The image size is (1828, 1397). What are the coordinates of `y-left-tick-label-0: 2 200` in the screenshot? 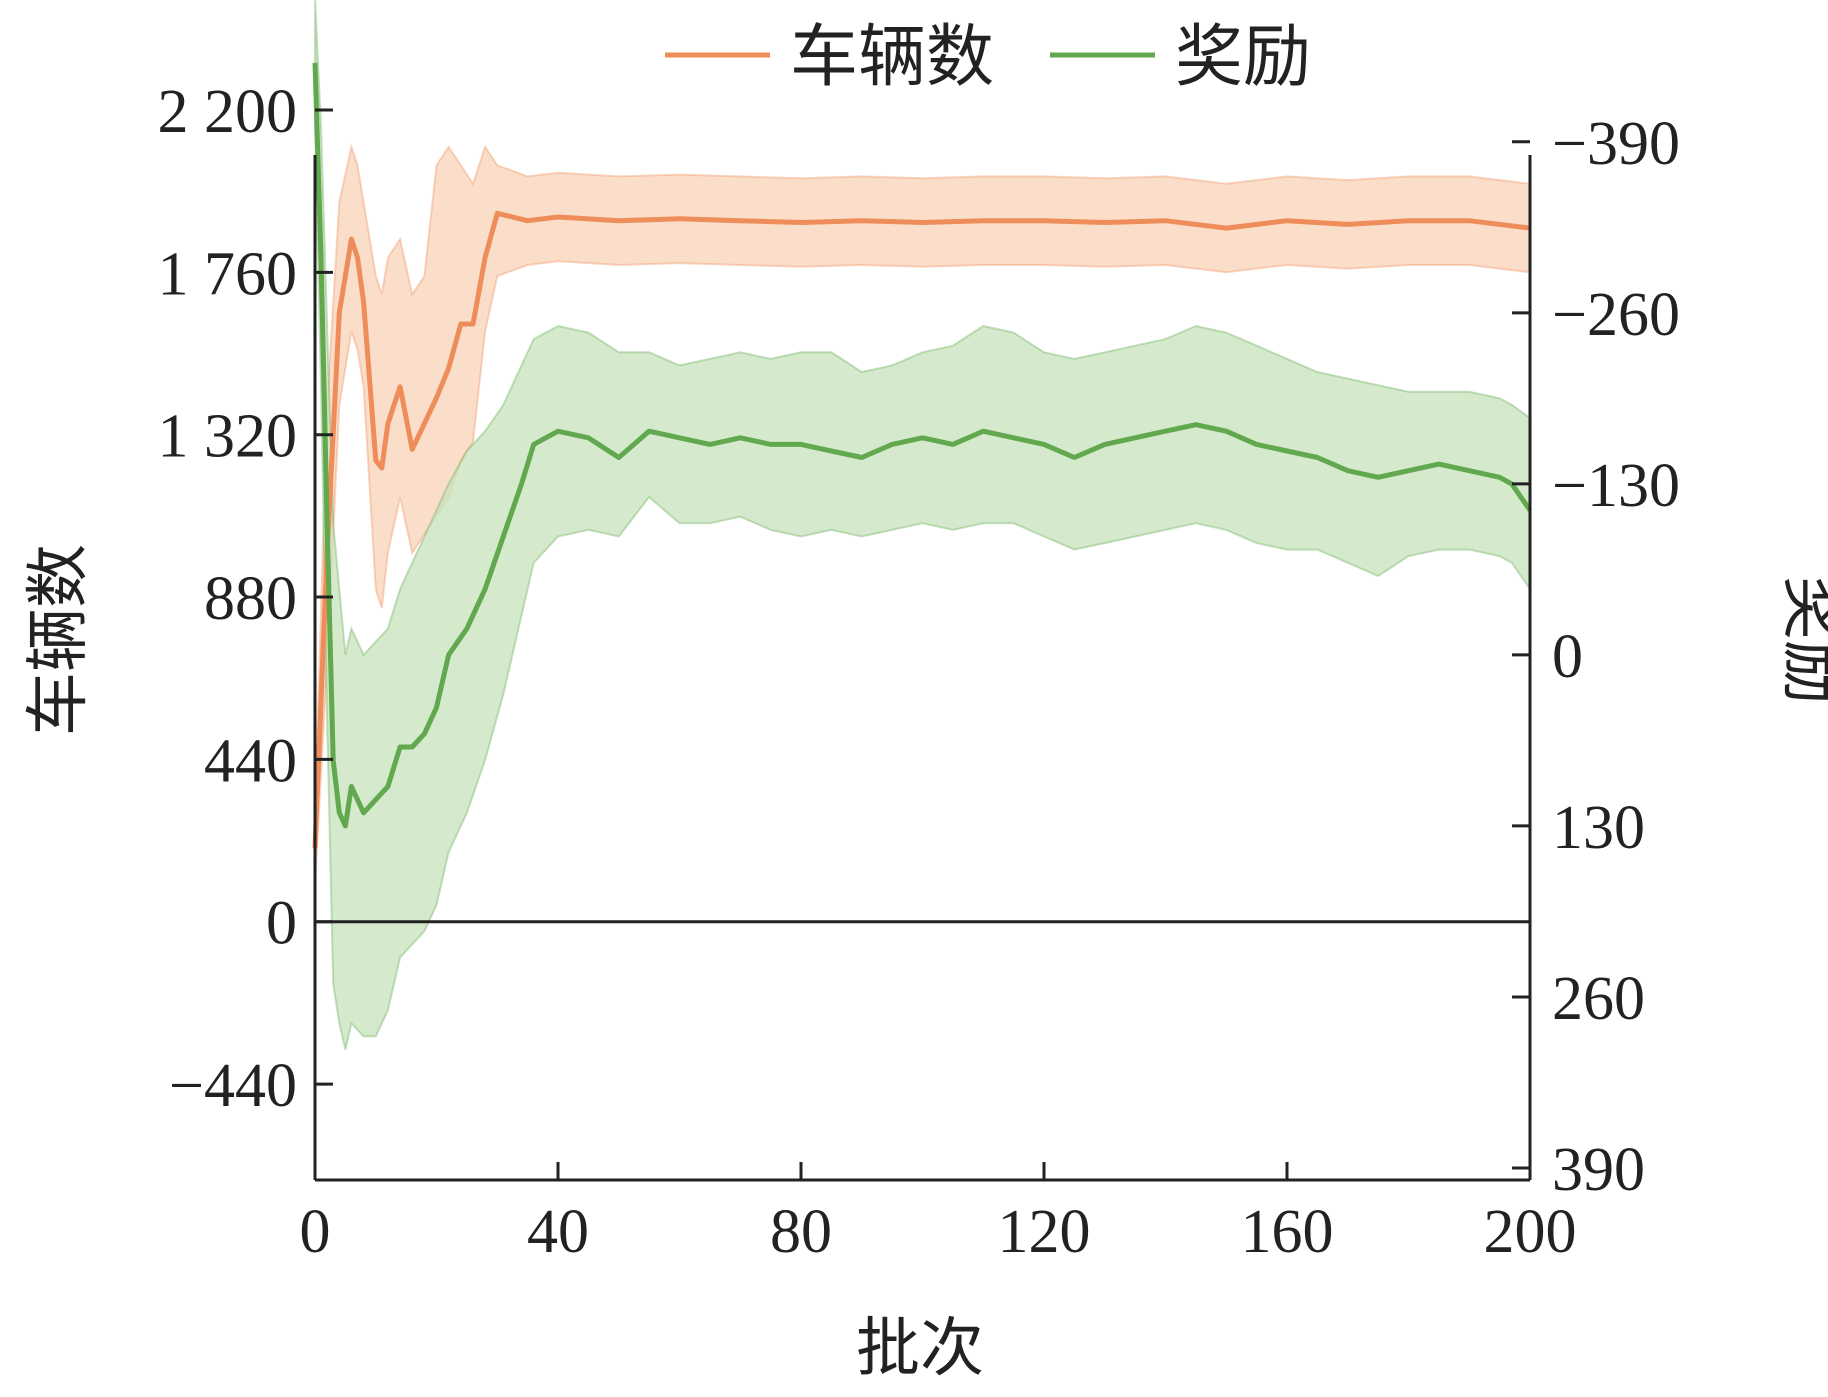 It's located at (228, 112).